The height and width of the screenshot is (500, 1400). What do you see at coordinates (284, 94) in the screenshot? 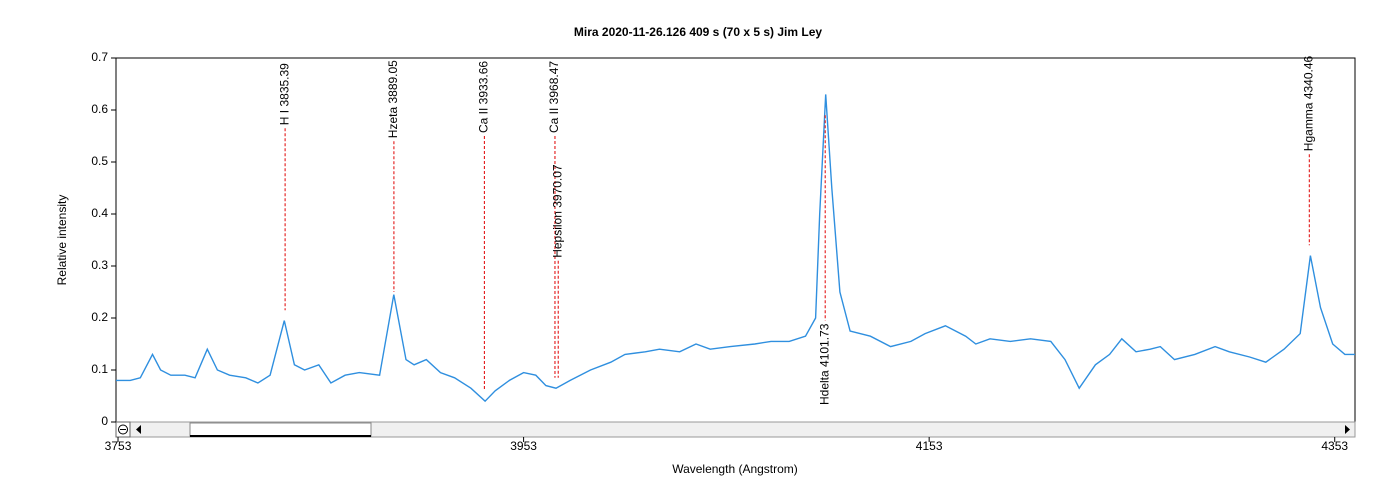
I see `annotation-label: H I 3835.39` at bounding box center [284, 94].